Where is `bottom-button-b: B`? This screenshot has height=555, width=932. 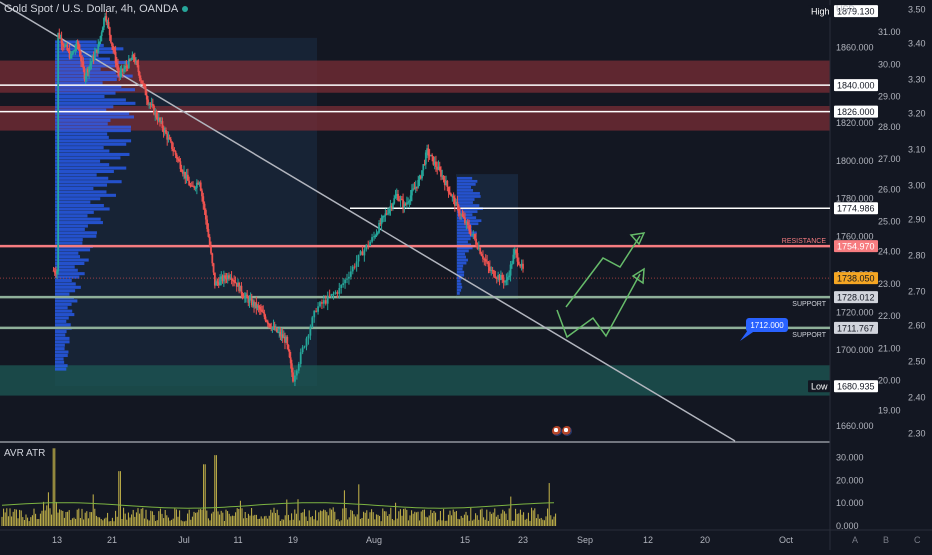
bottom-button-b: B is located at coordinates (886, 540).